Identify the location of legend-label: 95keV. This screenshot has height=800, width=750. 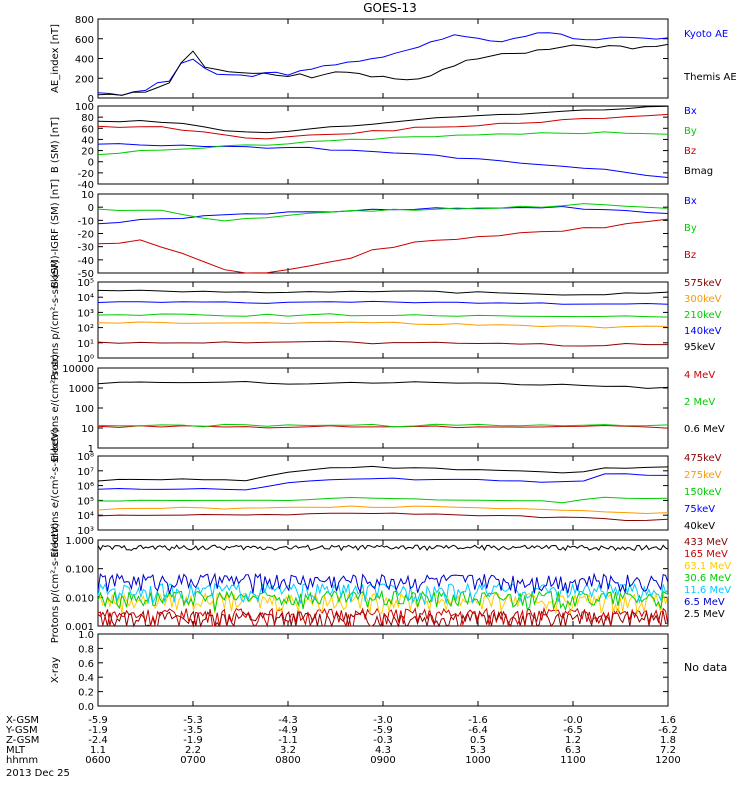
(699, 347).